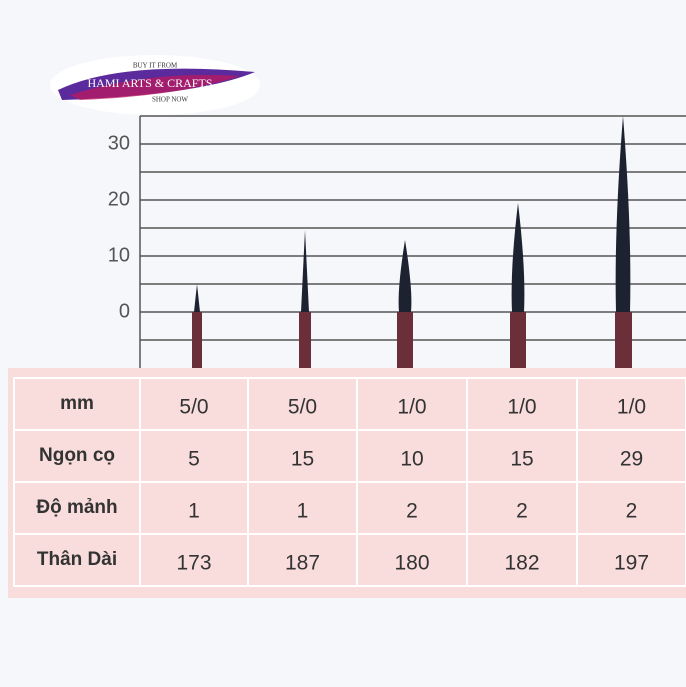 The width and height of the screenshot is (686, 687). Describe the element at coordinates (77, 403) in the screenshot. I see `row-header: mm` at that location.